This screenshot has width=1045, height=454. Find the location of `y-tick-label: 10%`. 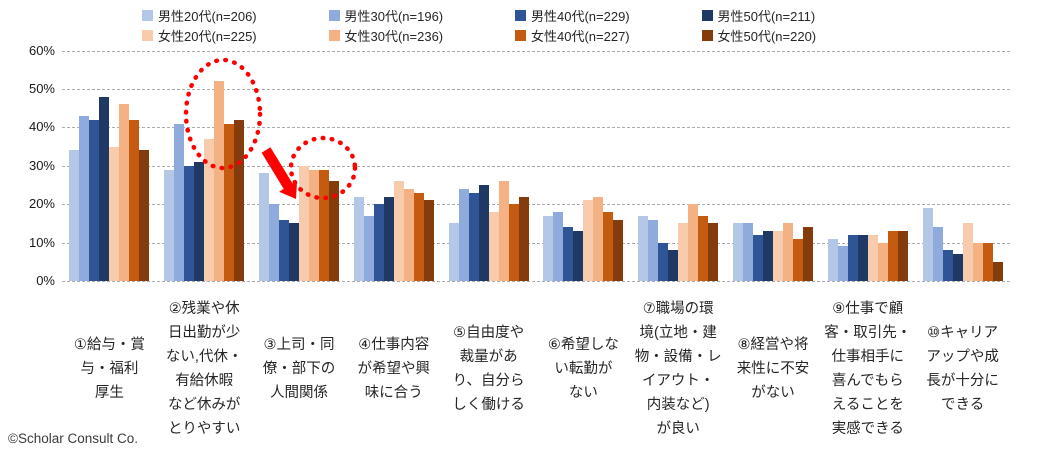

y-tick-label: 10% is located at coordinates (41, 242).